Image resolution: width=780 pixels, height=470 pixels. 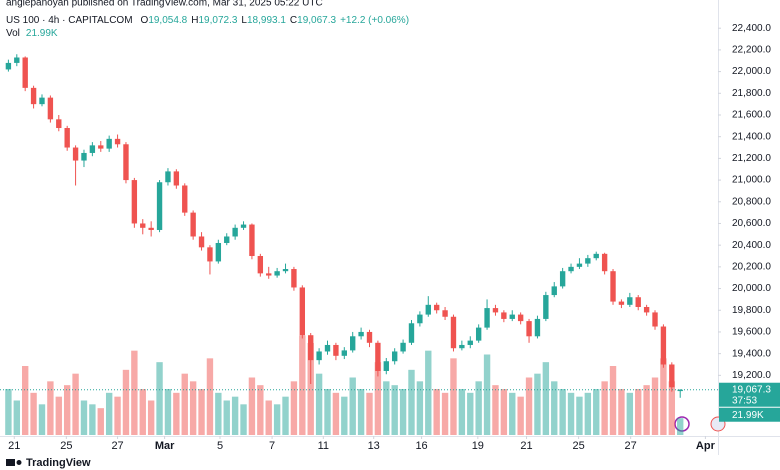 What do you see at coordinates (42, 33) in the screenshot?
I see `volume-value: 21.99K` at bounding box center [42, 33].